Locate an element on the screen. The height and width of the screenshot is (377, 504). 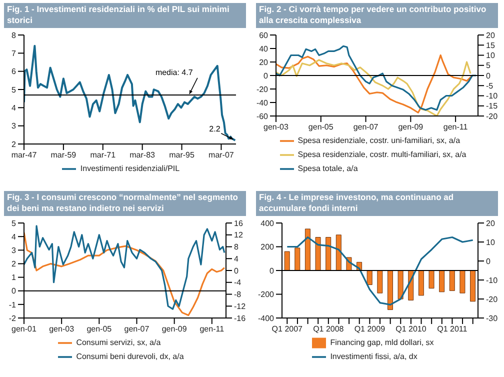
y2-tick-label: 16 is located at coordinates (239, 223).